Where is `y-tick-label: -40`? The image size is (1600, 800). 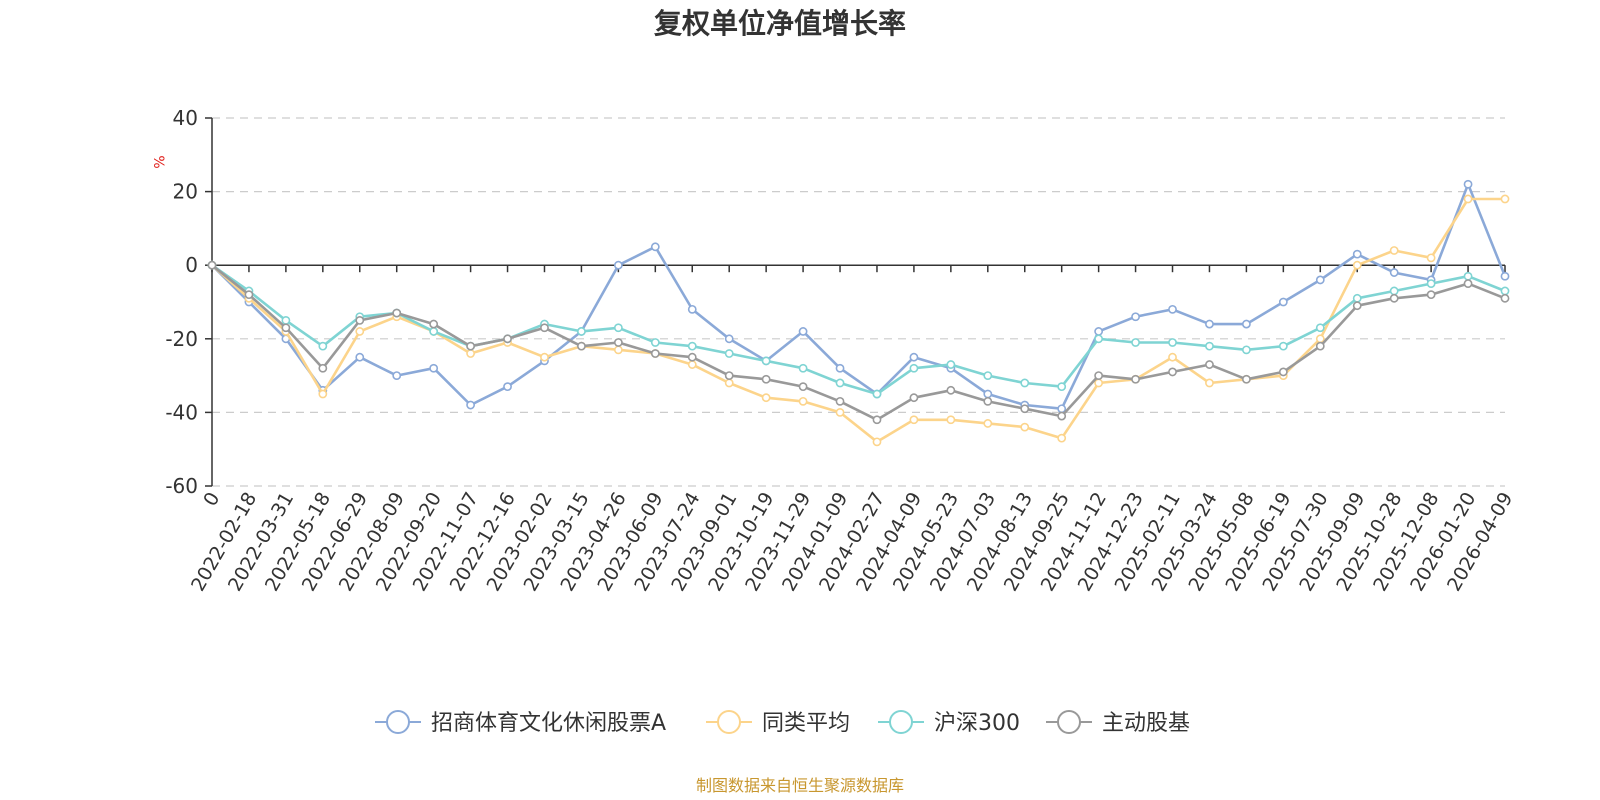 y-tick-label: -40 is located at coordinates (181, 412).